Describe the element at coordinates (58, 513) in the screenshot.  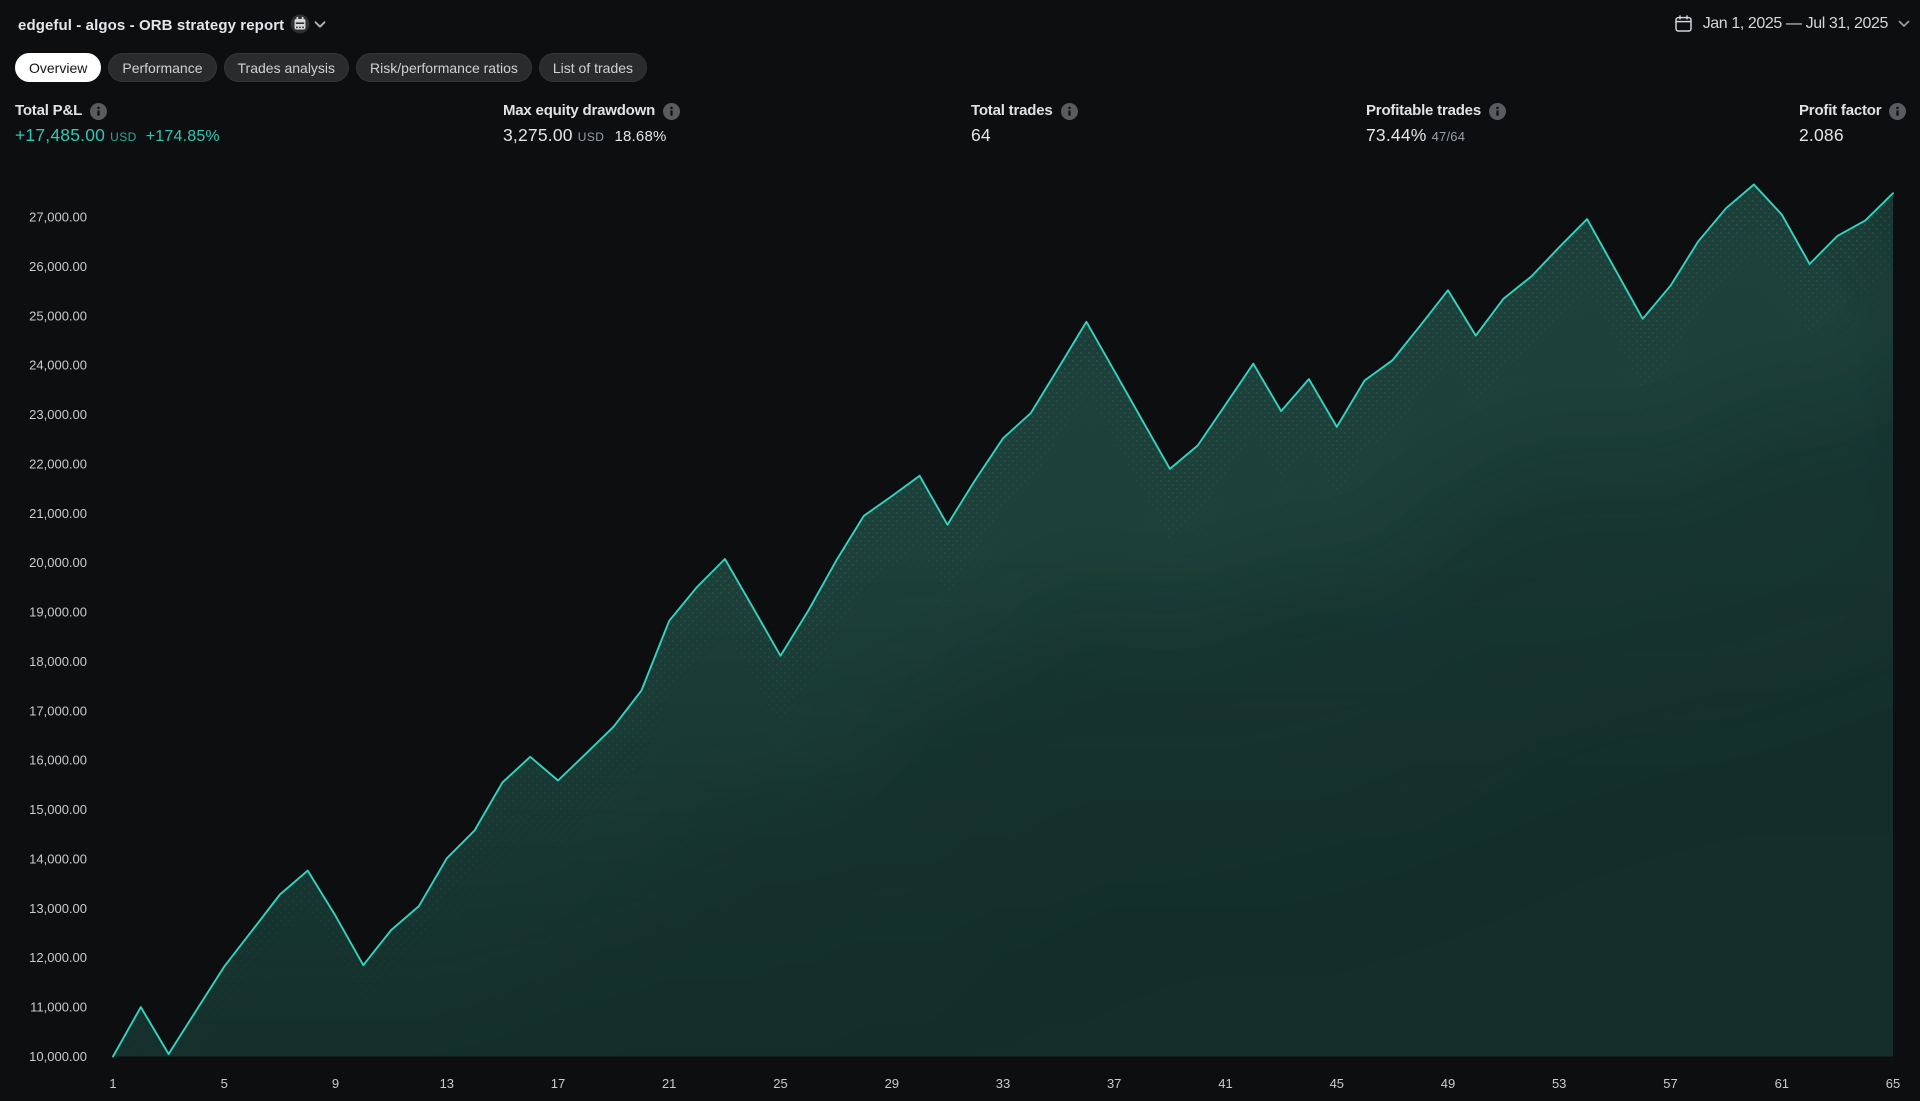
I see `svg-text: 21,000.00` at that location.